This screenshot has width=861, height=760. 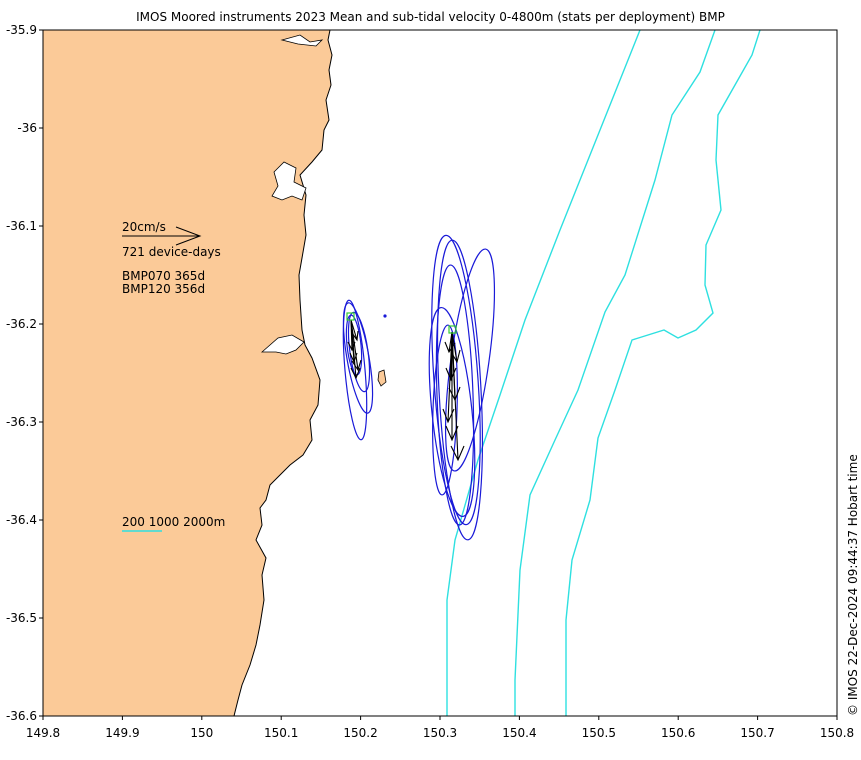 I want to click on deployment-label: BMP070 365d, so click(x=163, y=276).